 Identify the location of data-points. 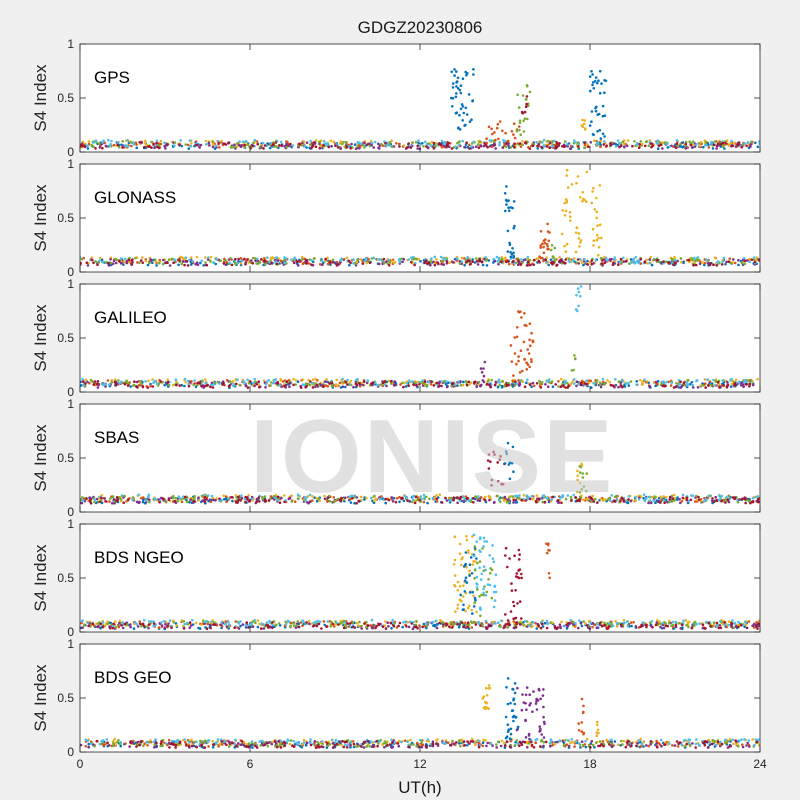
(420, 473).